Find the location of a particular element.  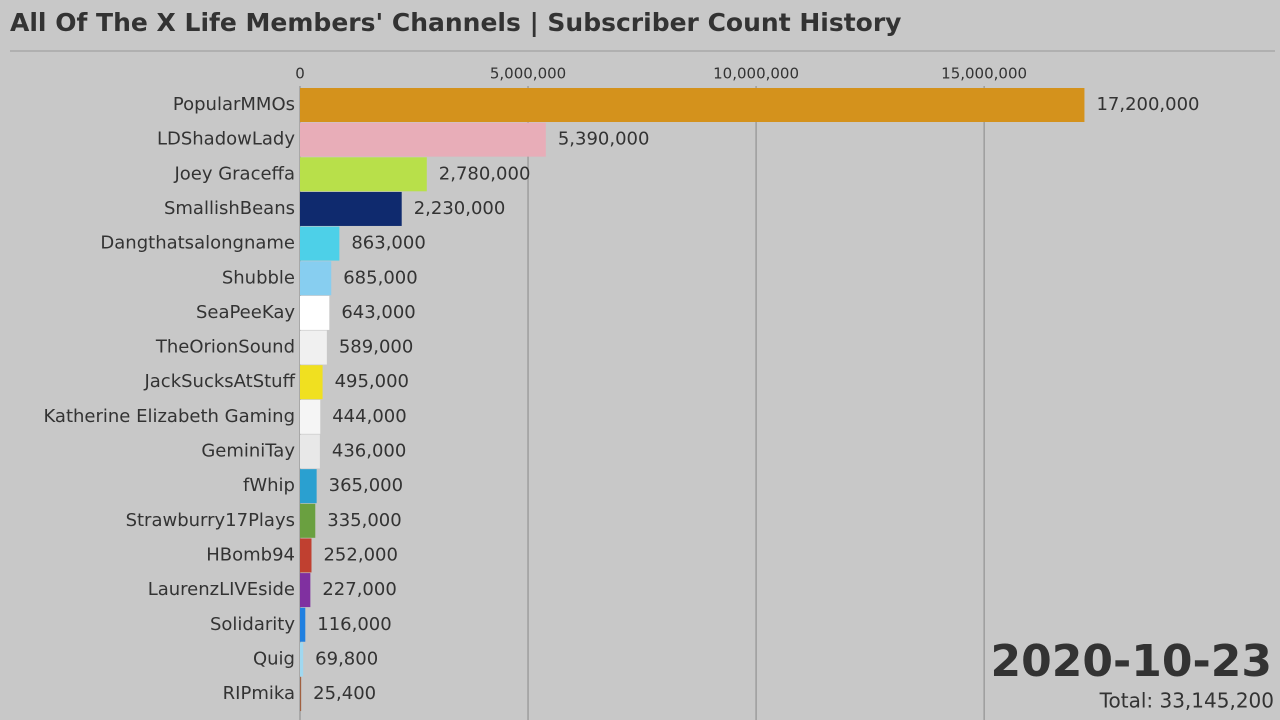

y-tick-label: Katherine Elizabeth Gaming is located at coordinates (169, 416).